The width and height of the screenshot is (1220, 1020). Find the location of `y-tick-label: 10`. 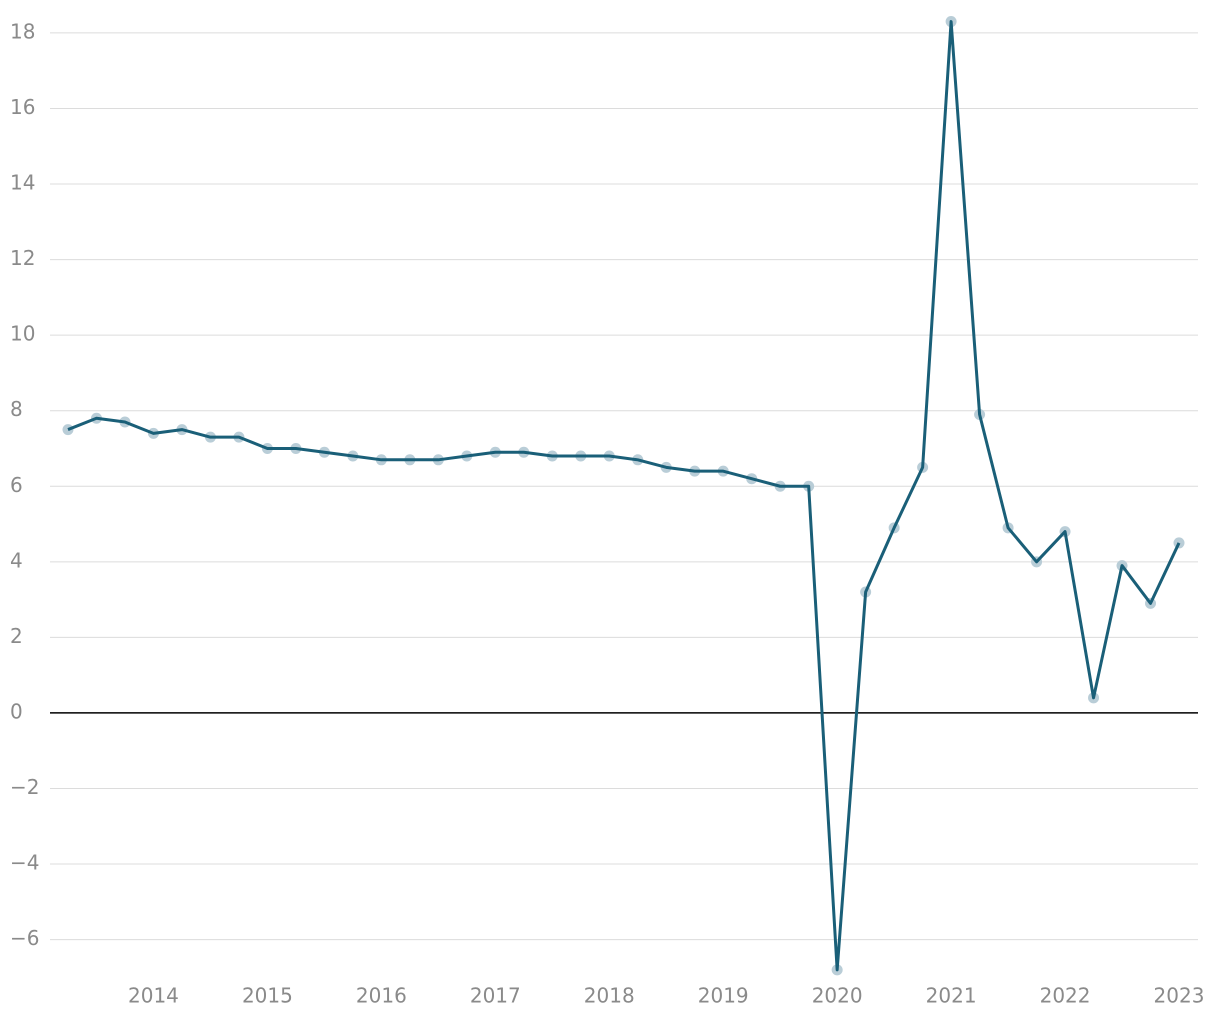

y-tick-label: 10 is located at coordinates (22, 334).